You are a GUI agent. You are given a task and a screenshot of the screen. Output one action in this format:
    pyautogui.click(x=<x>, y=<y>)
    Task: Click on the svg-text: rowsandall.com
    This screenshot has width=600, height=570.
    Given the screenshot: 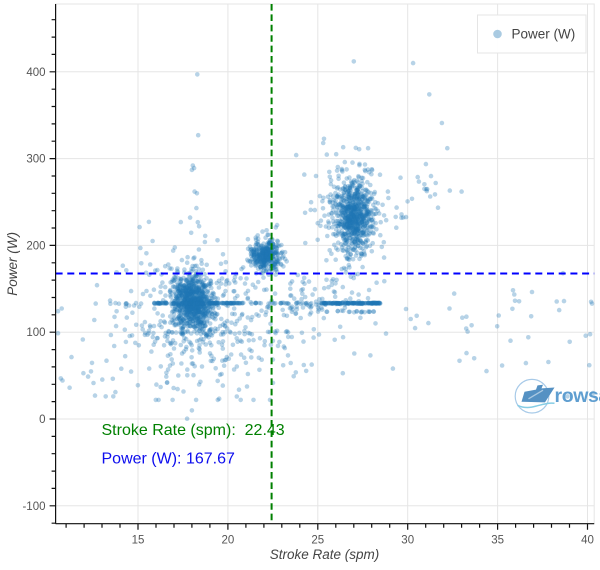 What is the action you would take?
    pyautogui.click(x=577, y=396)
    